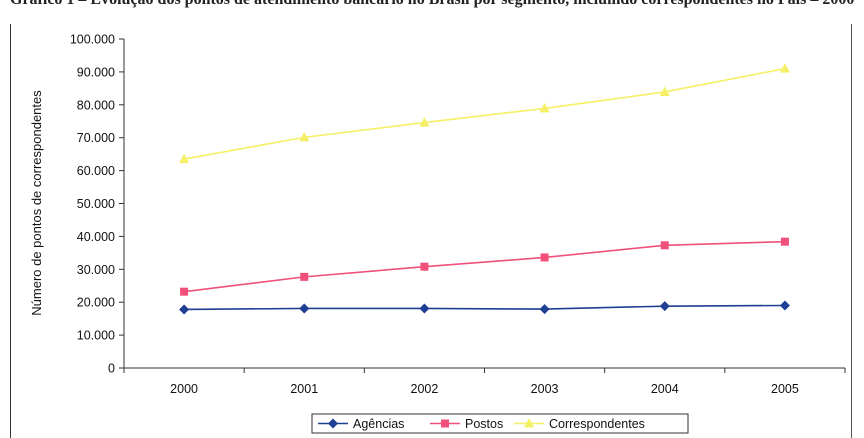 The width and height of the screenshot is (864, 438). What do you see at coordinates (333, 423) in the screenshot?
I see `legend-marker-agencias` at bounding box center [333, 423].